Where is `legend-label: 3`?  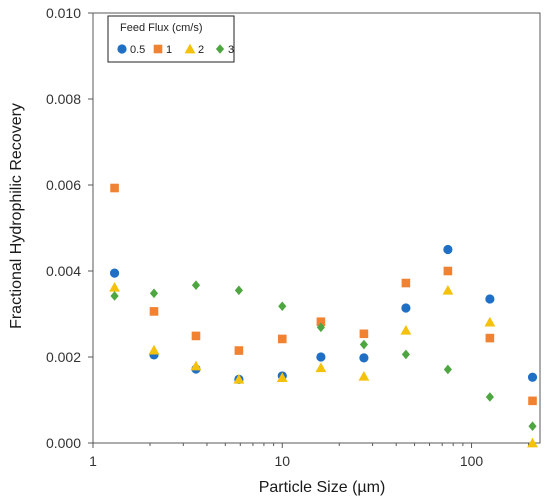 legend-label: 3 is located at coordinates (231, 50).